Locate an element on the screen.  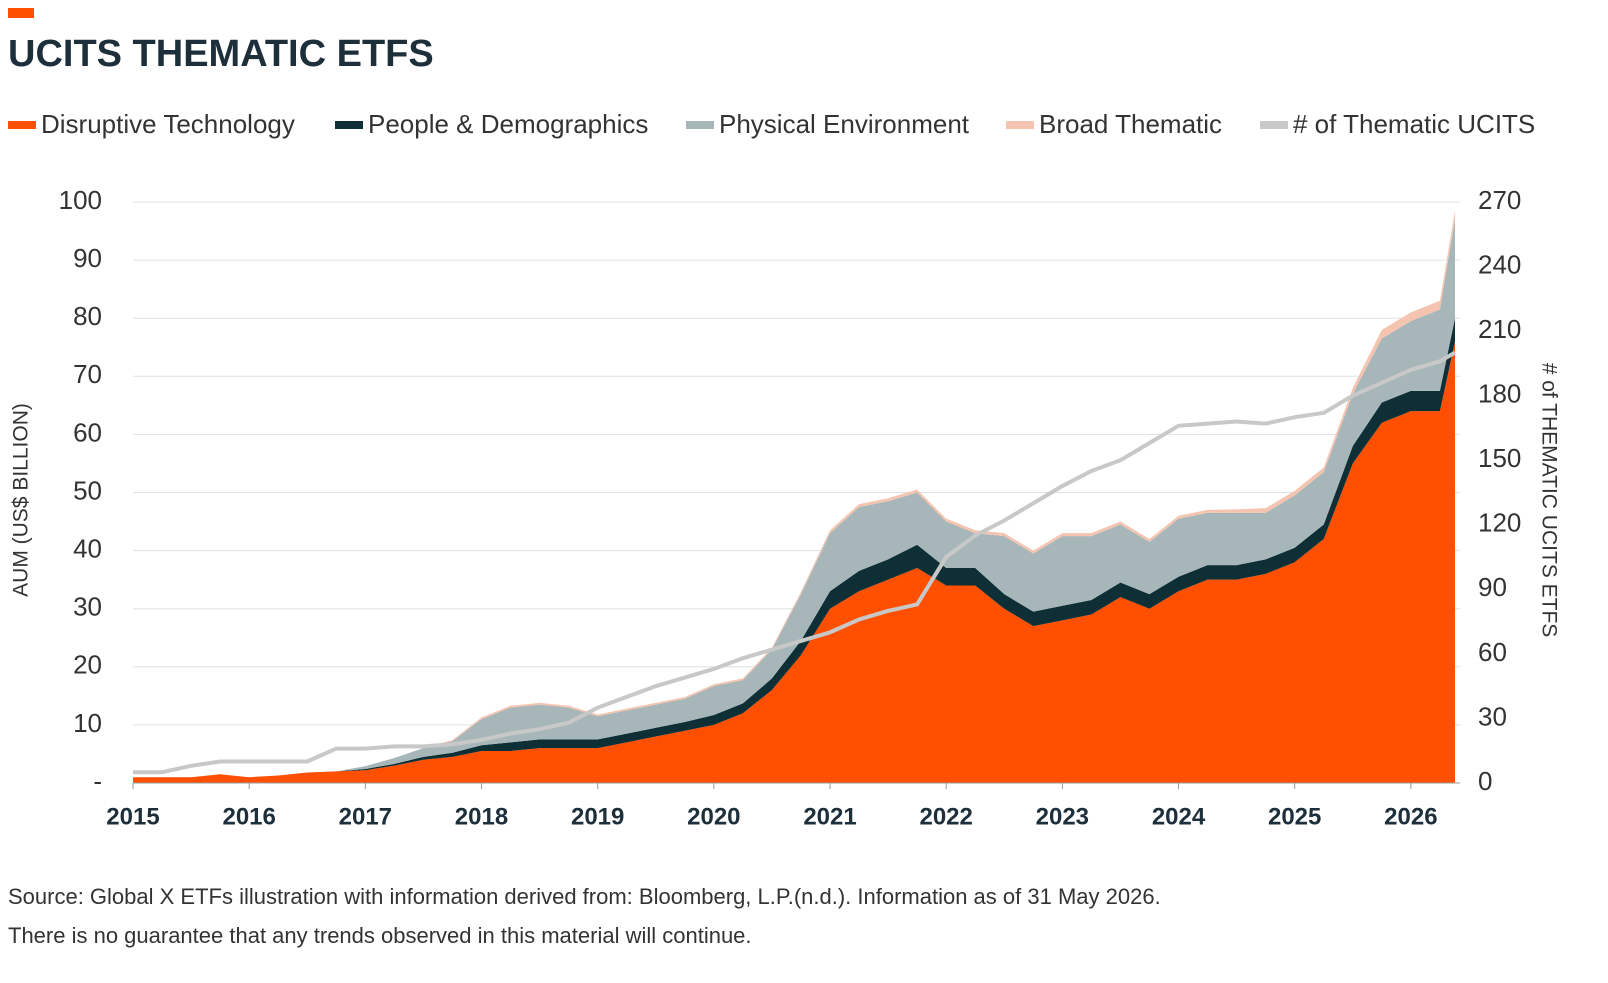
y-tick-label: - is located at coordinates (97, 781).